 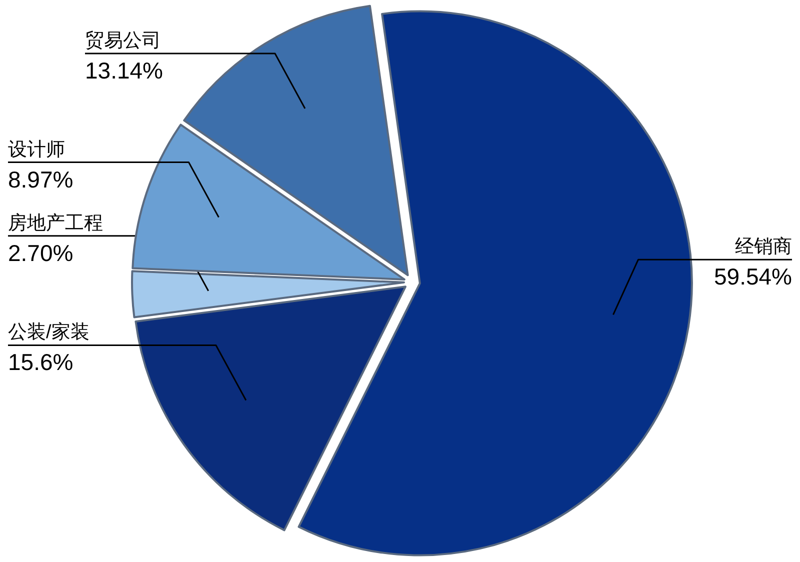 What do you see at coordinates (49, 332) in the screenshot?
I see `slice-label: 公装/家装` at bounding box center [49, 332].